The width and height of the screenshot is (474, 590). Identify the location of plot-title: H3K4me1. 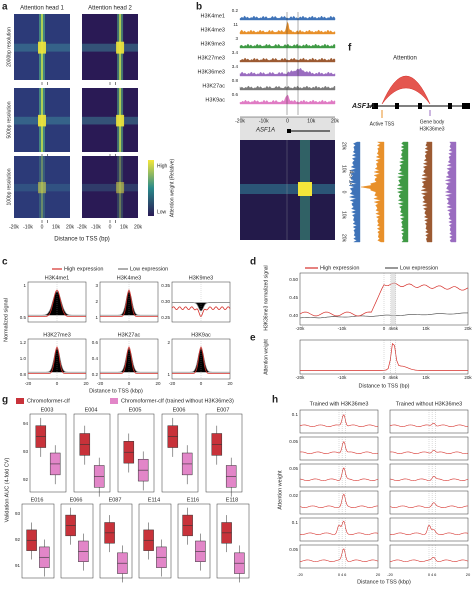
(57, 278).